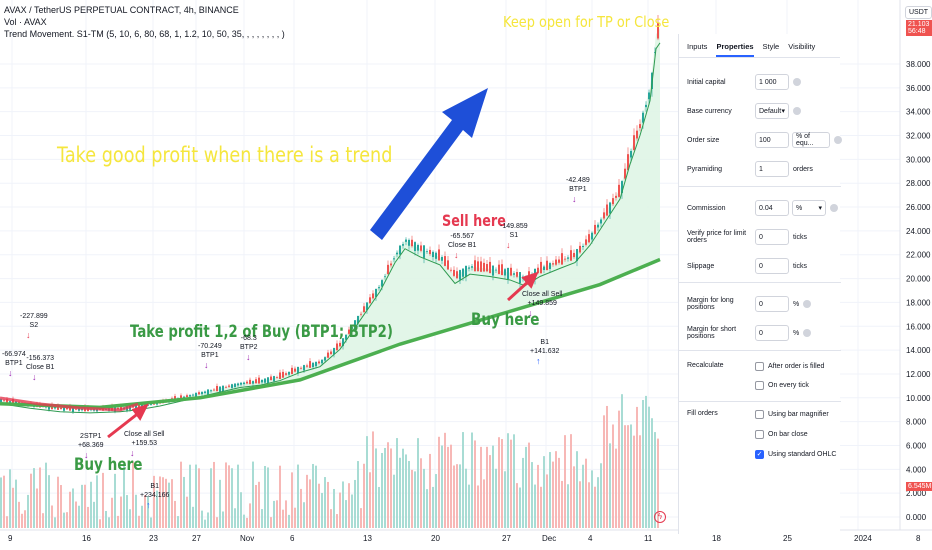  Describe the element at coordinates (697, 46) in the screenshot. I see `tab-inputs: Inputs` at that location.